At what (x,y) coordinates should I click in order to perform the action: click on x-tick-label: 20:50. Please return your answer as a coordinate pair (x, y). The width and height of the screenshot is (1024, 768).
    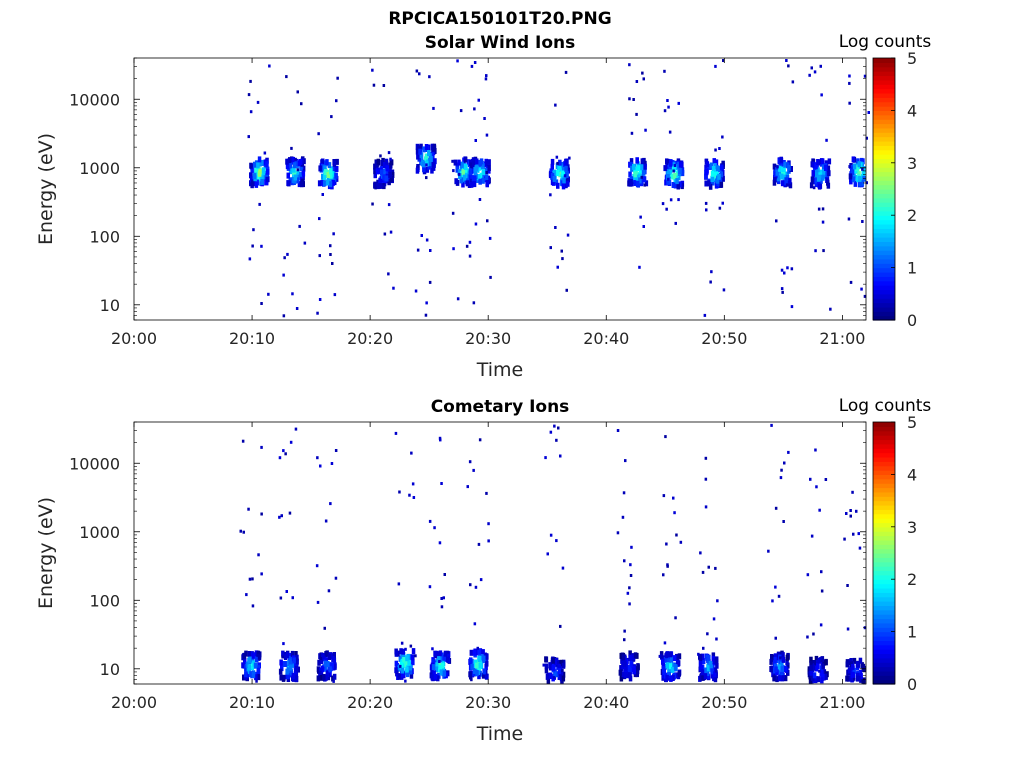
    Looking at the image, I should click on (724, 702).